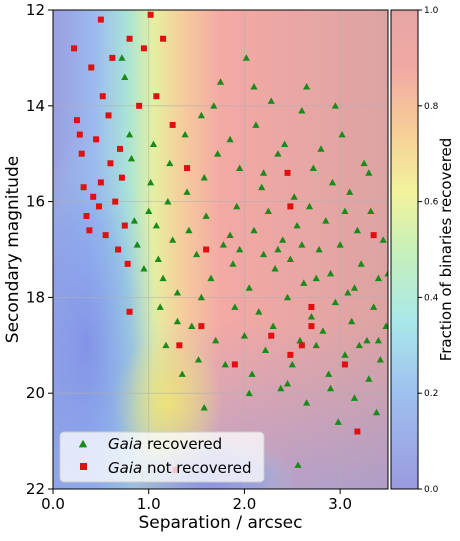  Describe the element at coordinates (39, 249) in the screenshot. I see `y-axis: 12 14 16 18 20 22` at that location.